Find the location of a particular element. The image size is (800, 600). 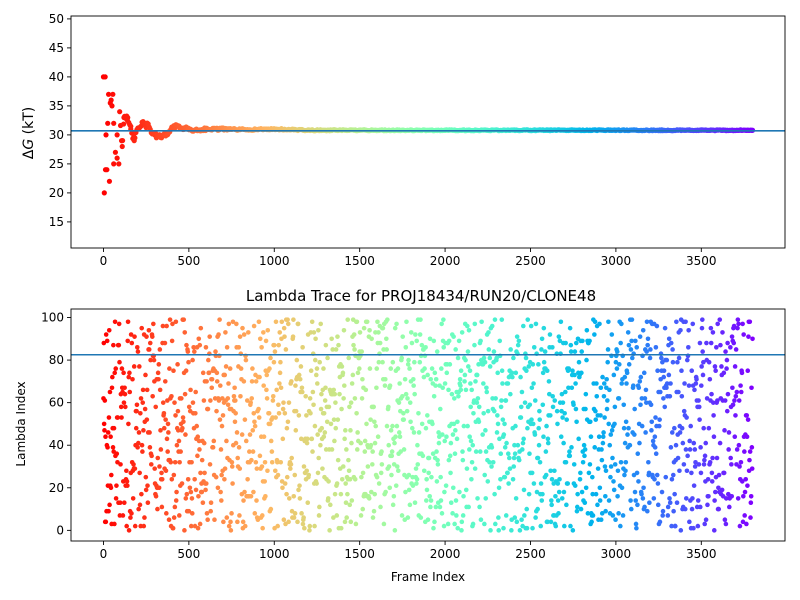

top-y-tick-label: 15 is located at coordinates (56, 222).